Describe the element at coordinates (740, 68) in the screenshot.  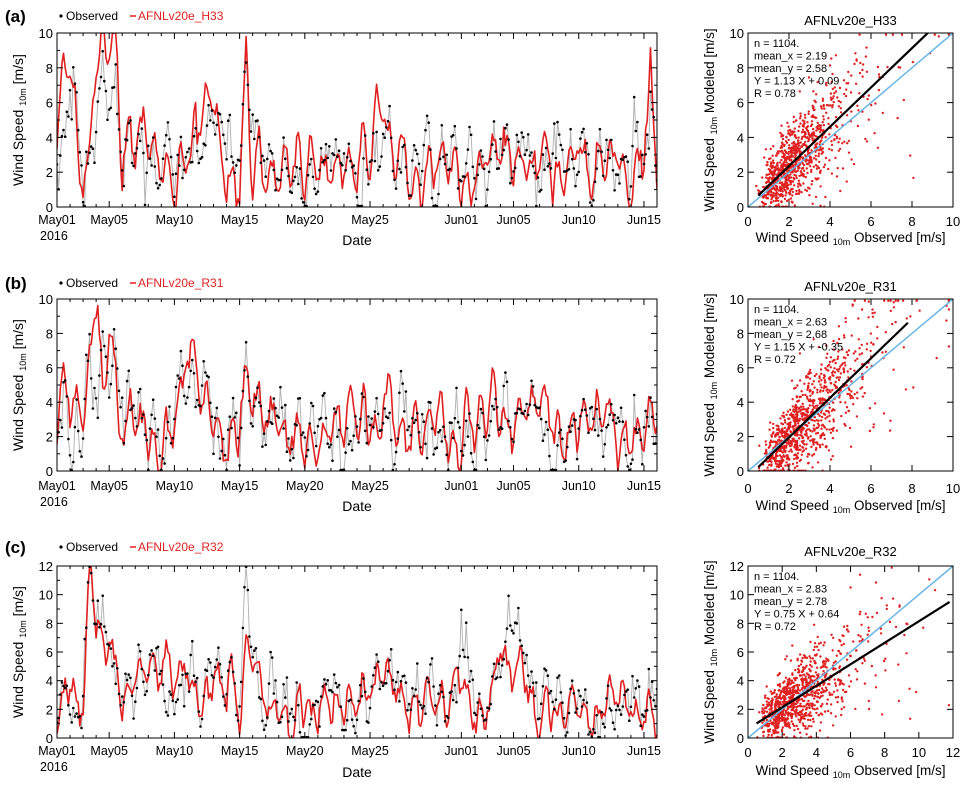
I see `y-tick-label: 8` at that location.